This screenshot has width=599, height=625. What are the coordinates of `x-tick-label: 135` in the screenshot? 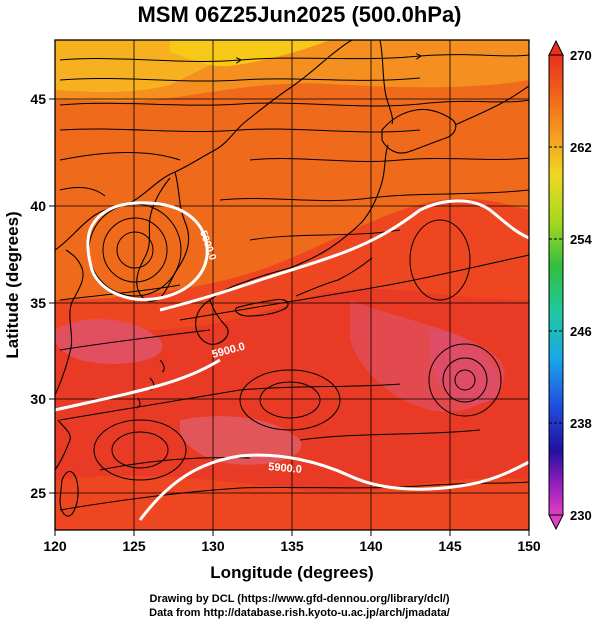 It's located at (292, 546).